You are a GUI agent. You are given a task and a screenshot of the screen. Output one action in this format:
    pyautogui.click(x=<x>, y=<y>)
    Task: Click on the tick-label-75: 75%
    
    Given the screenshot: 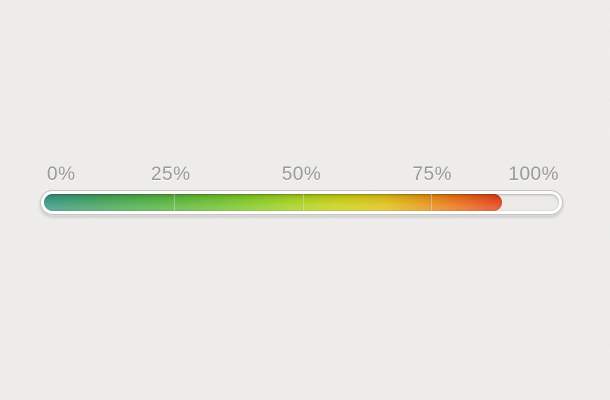 What is the action you would take?
    pyautogui.click(x=432, y=174)
    